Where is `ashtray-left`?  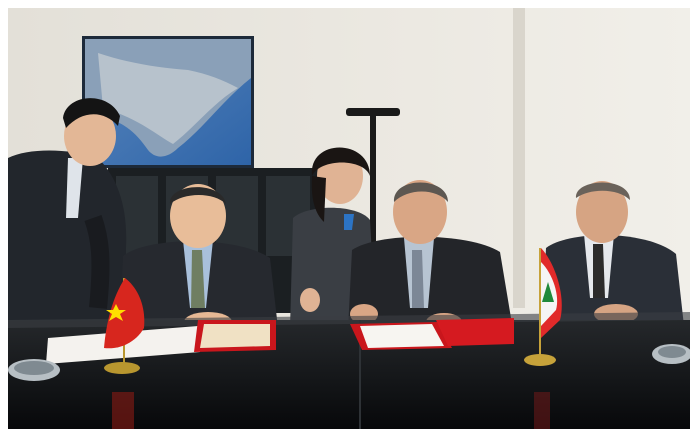 ashtray-left is located at coordinates (34, 370).